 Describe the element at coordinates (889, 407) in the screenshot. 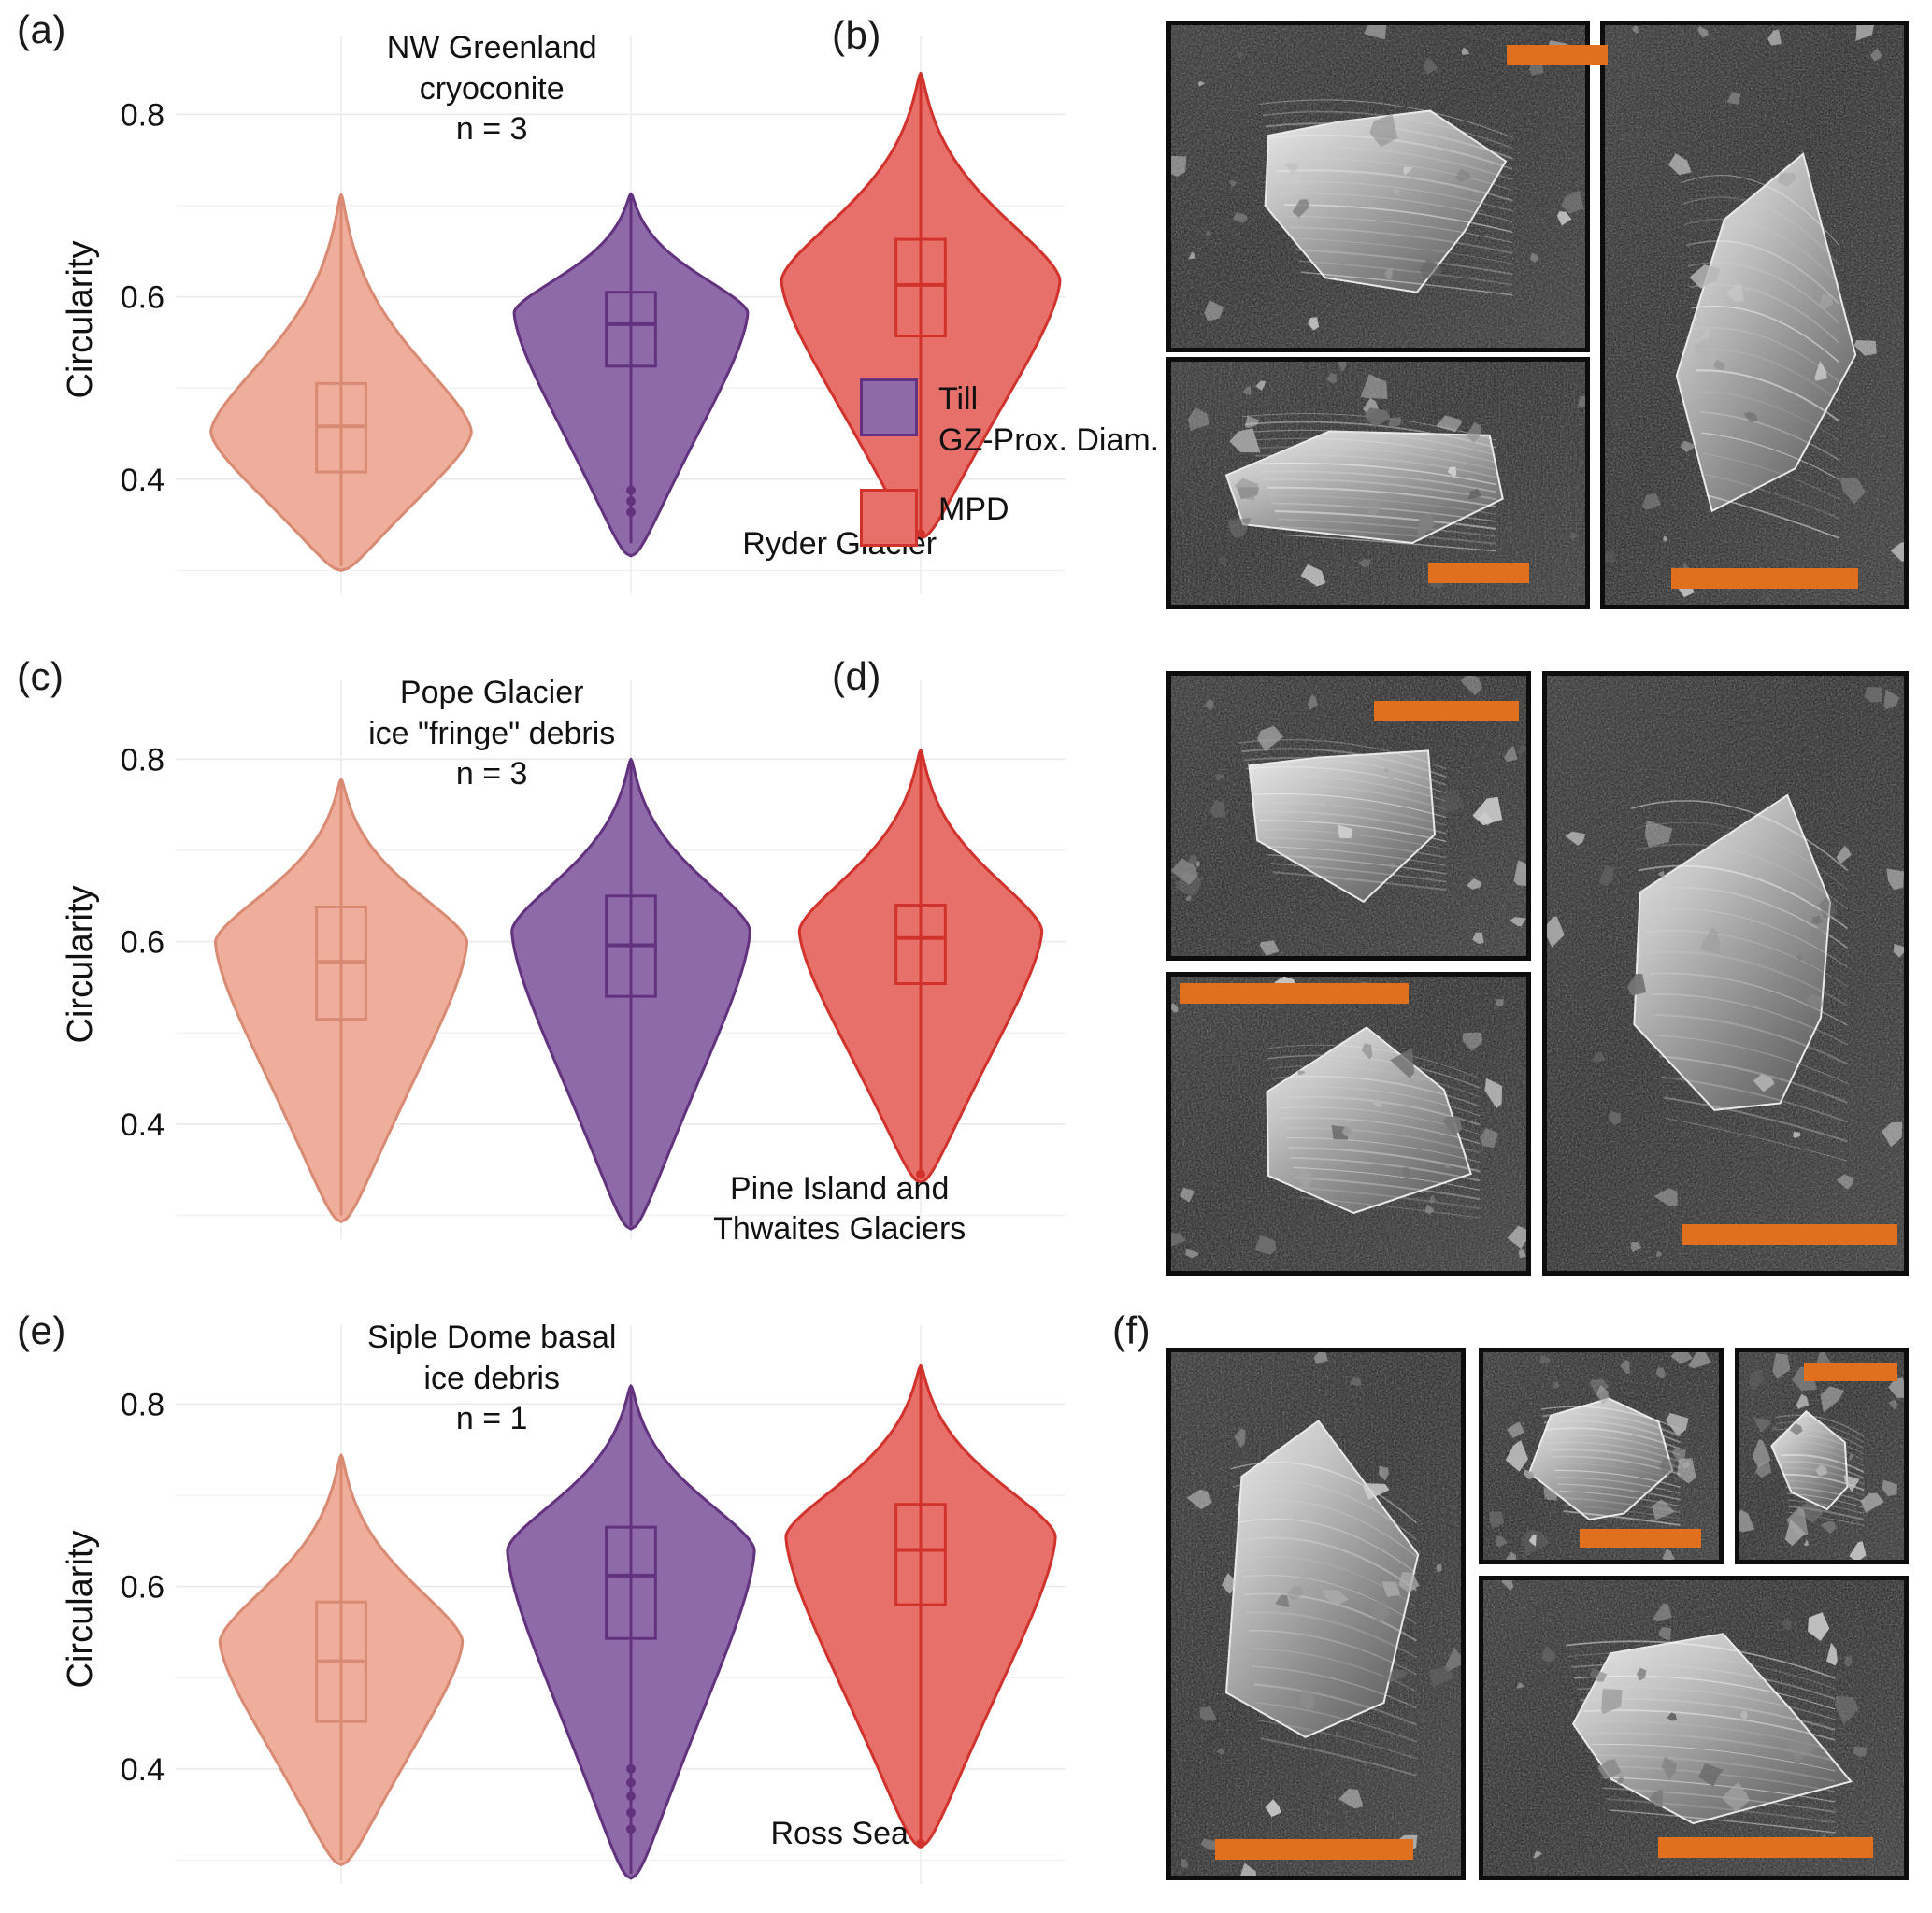

I see `legend-swatch-till` at that location.